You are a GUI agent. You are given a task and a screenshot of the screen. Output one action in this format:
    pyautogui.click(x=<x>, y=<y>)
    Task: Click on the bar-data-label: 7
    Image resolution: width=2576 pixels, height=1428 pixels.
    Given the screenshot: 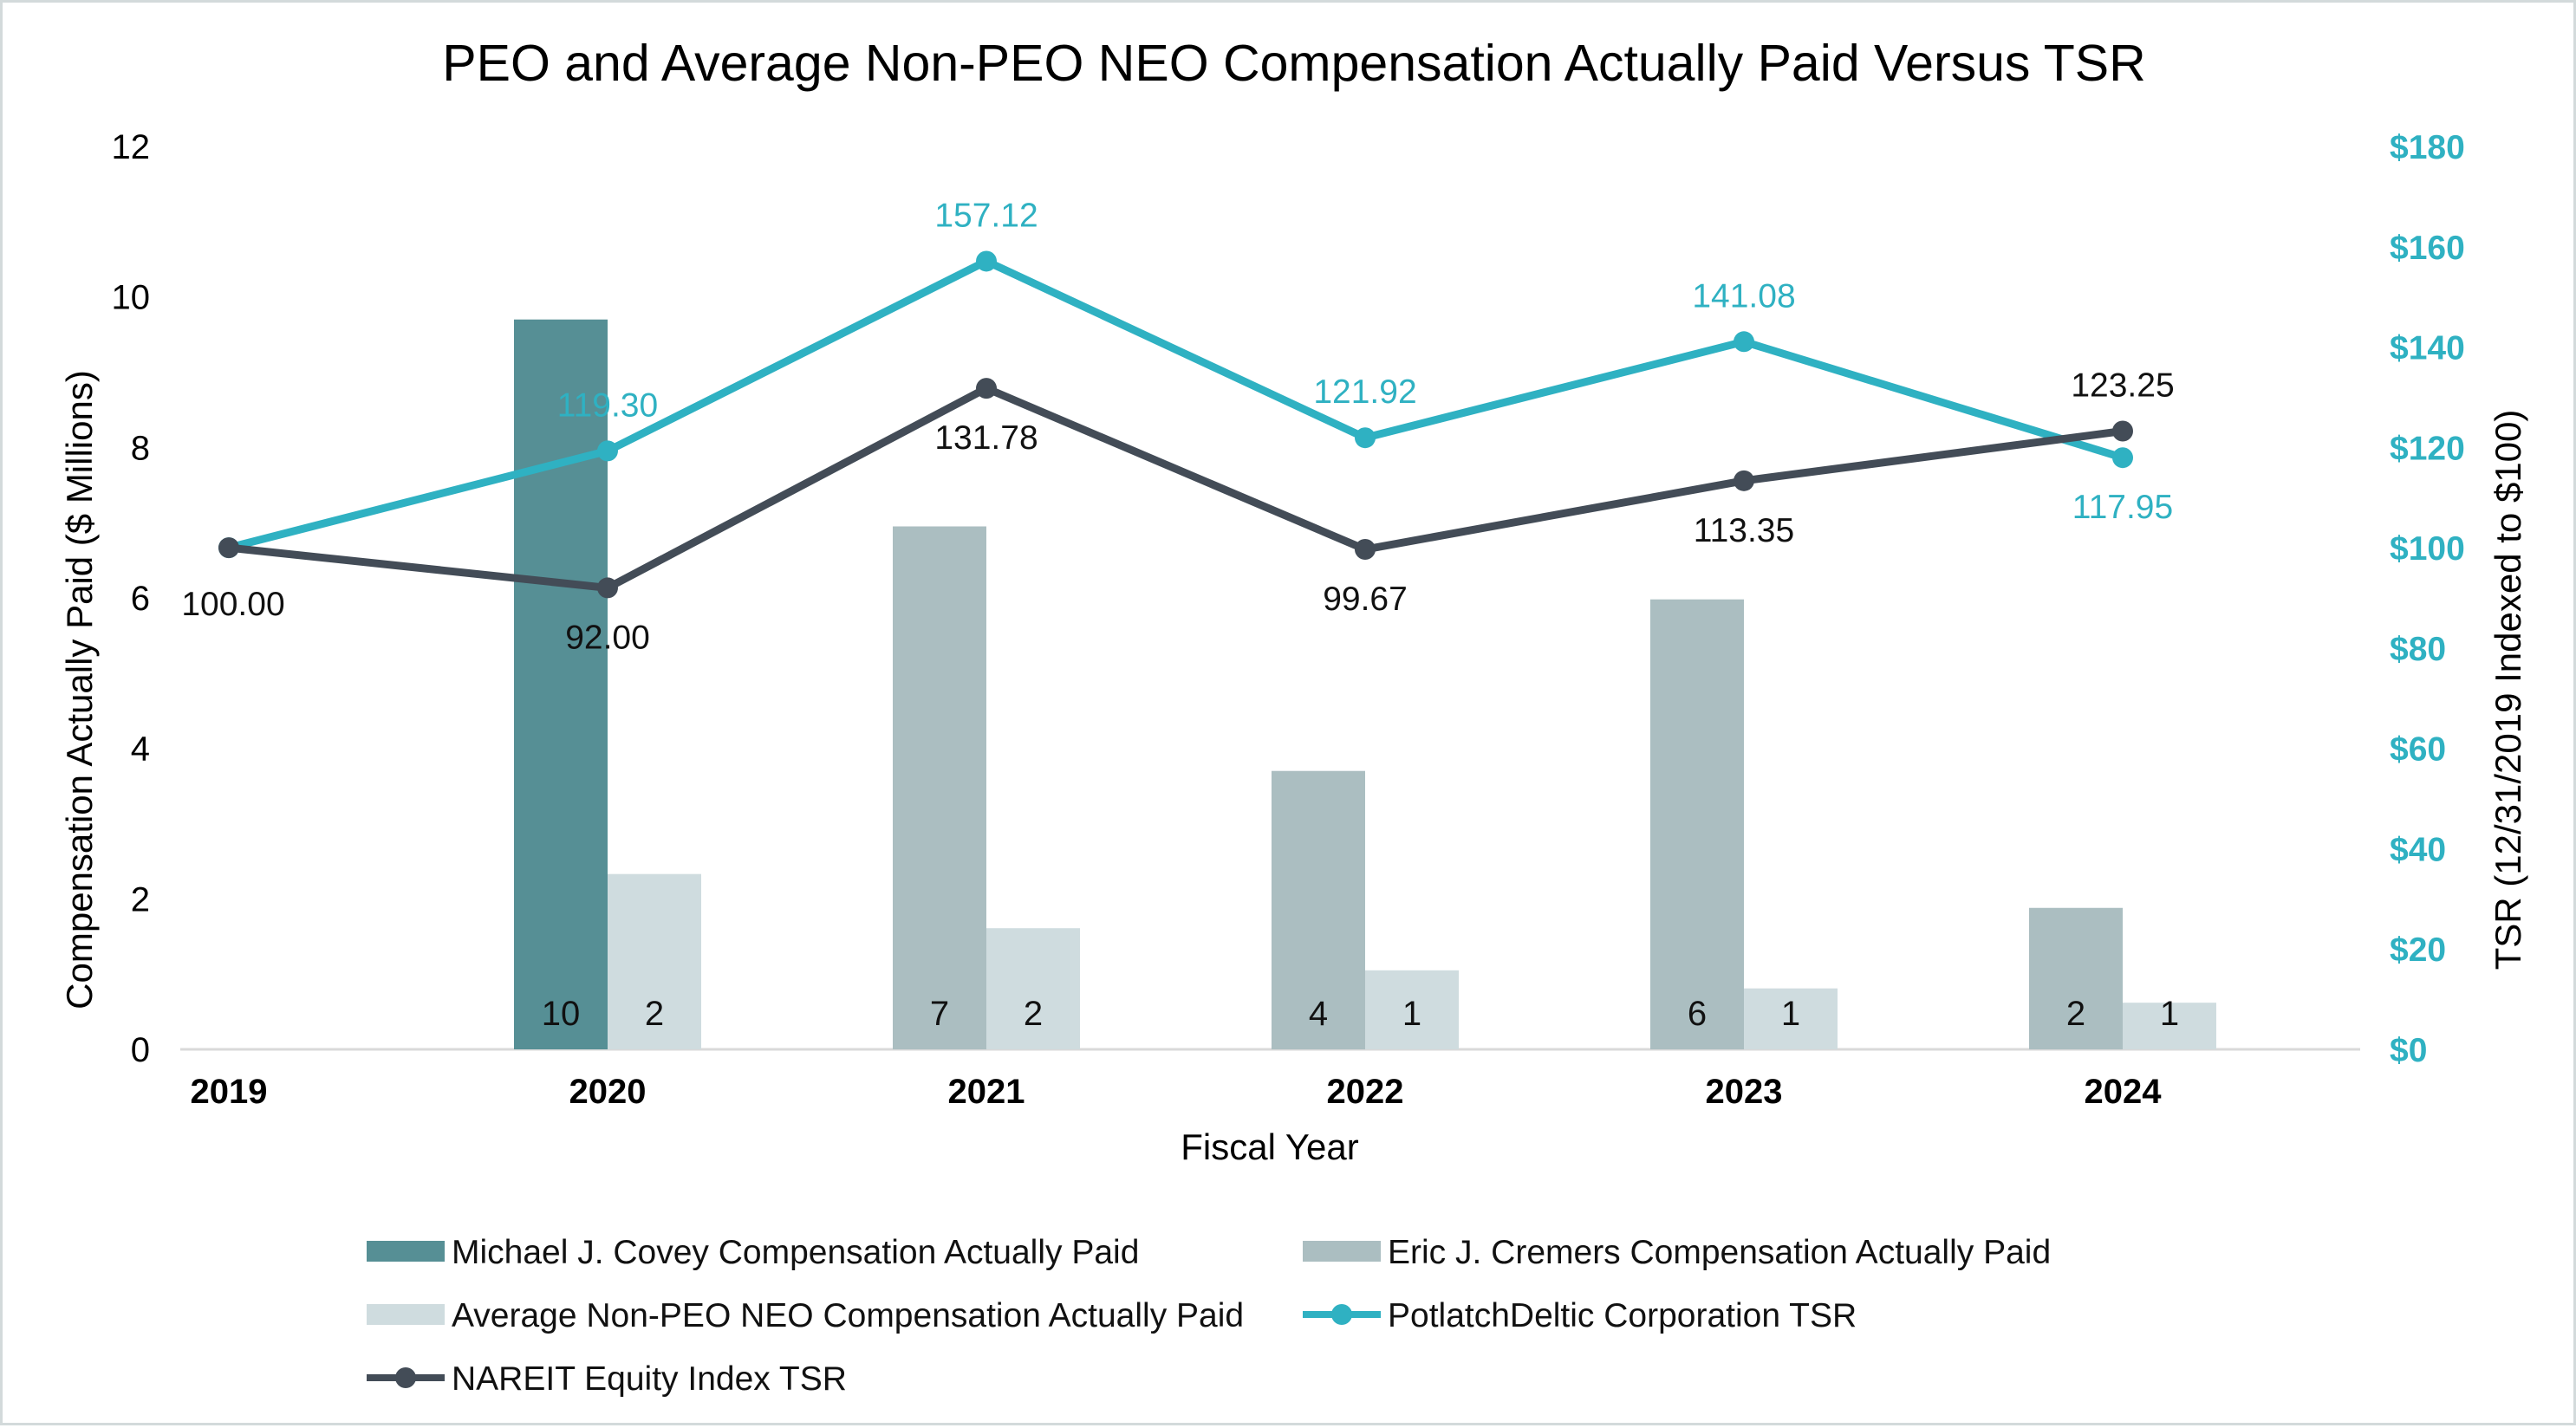 What is the action you would take?
    pyautogui.click(x=939, y=1014)
    